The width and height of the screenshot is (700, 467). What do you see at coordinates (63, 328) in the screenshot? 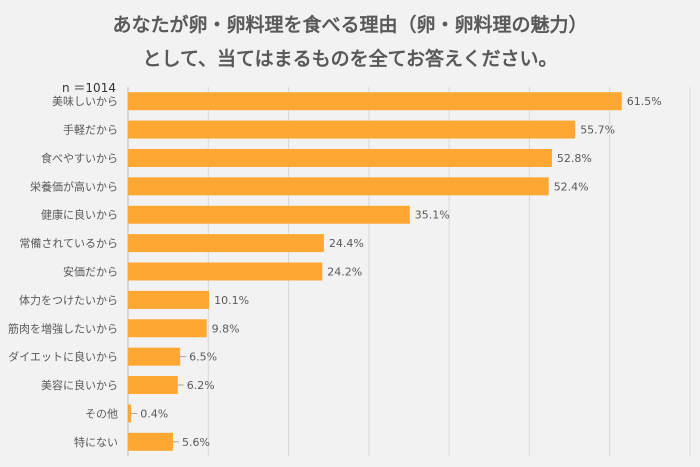
I see `category-label: 筋肉を増強したいから` at bounding box center [63, 328].